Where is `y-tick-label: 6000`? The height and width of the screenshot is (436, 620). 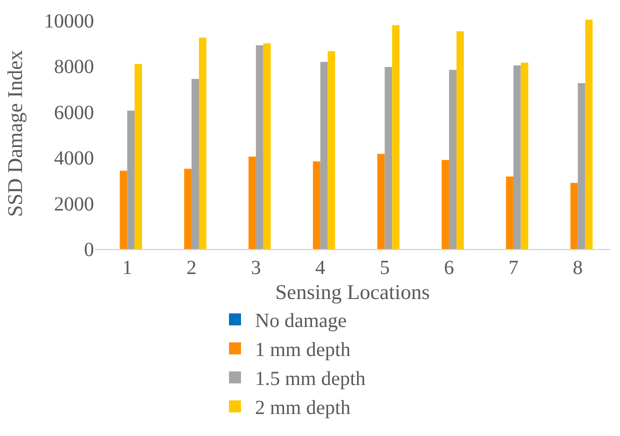 y-tick-label: 6000 is located at coordinates (74, 113).